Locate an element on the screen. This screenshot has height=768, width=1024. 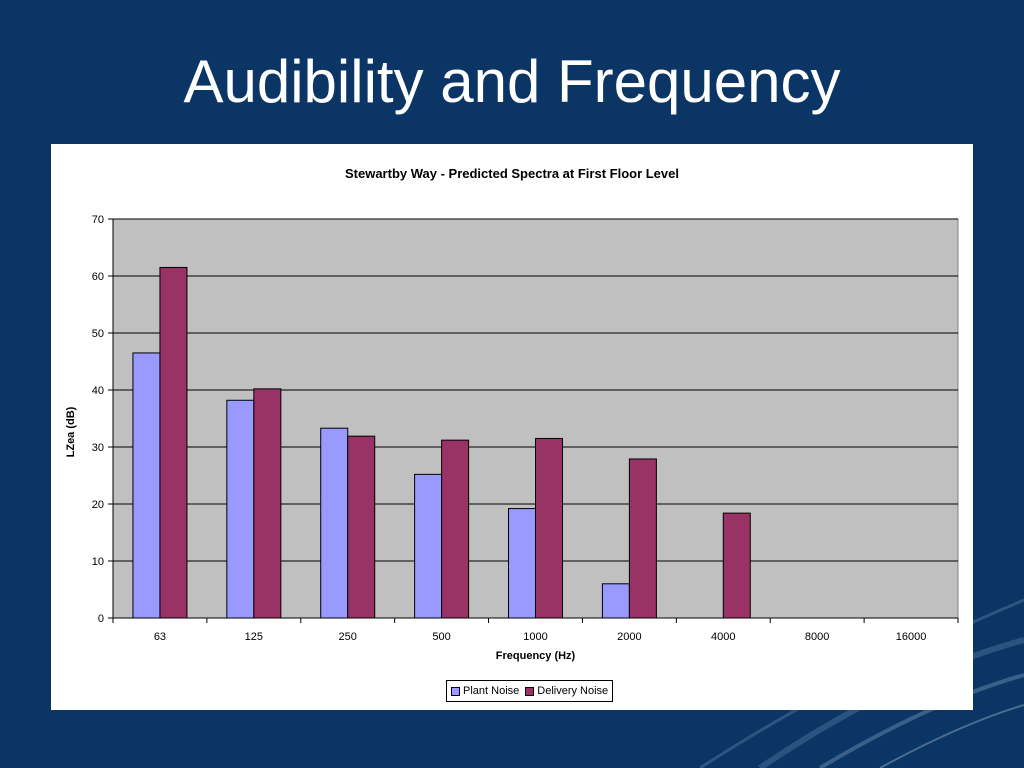
x-axis-label: Frequency (Hz) is located at coordinates (535, 656).